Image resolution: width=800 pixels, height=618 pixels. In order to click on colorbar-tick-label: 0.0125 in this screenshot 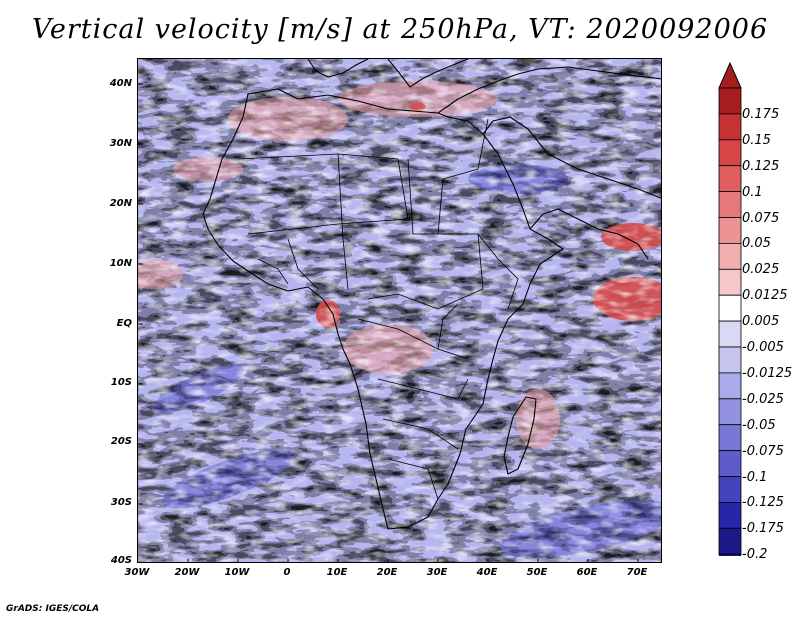, I will do `click(765, 296)`.